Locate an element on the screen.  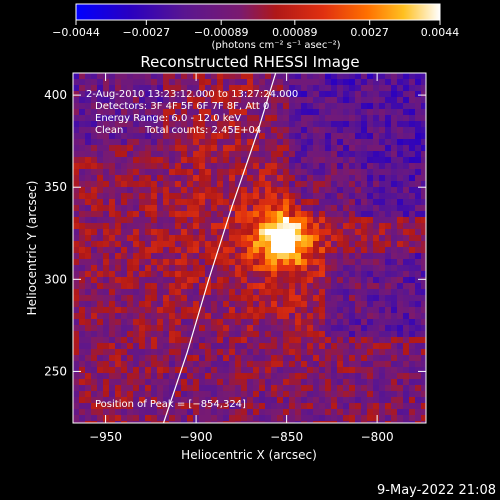
annotation-time-range: 2-Aug-2010 13:23:12.000 to 13:27:24.000 is located at coordinates (192, 94).